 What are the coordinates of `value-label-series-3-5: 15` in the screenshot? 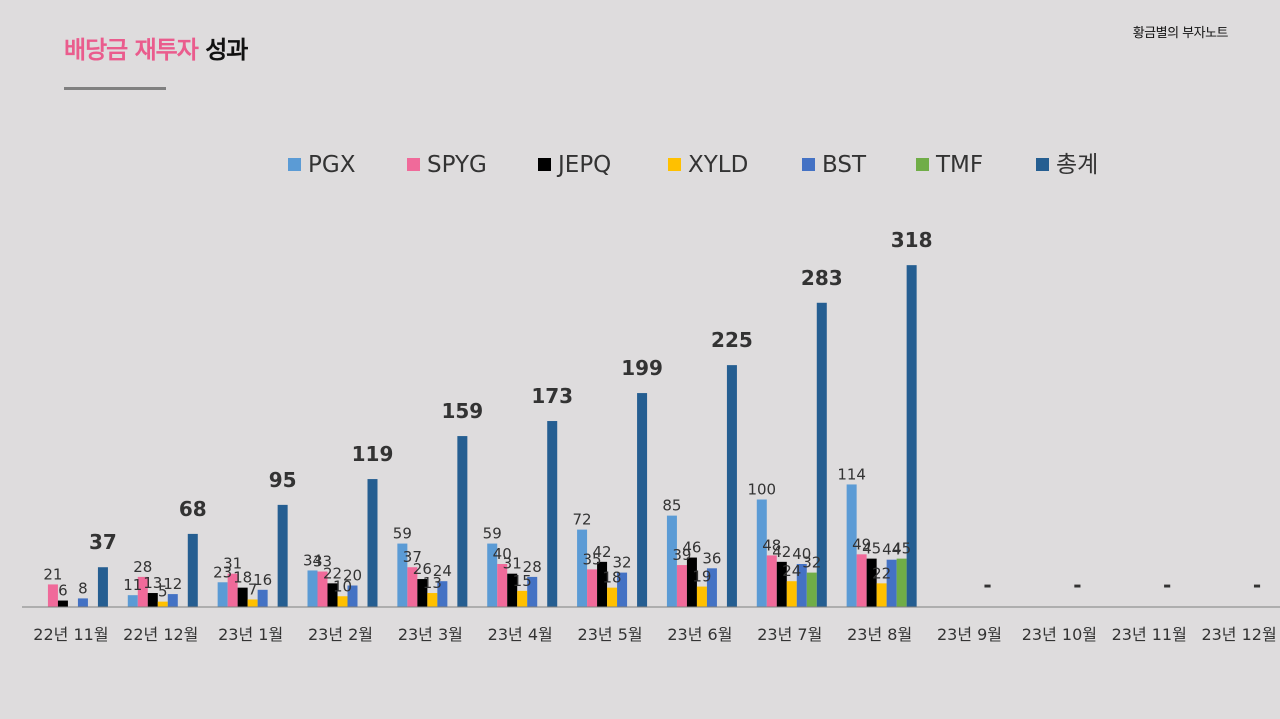 It's located at (522, 581).